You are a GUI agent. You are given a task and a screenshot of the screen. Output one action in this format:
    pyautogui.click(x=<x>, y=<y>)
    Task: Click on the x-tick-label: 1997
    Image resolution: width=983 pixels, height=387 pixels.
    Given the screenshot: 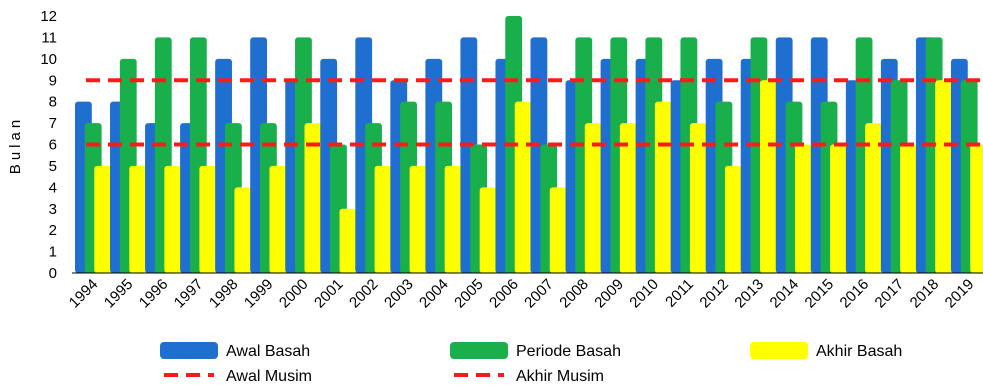 What is the action you would take?
    pyautogui.click(x=189, y=294)
    